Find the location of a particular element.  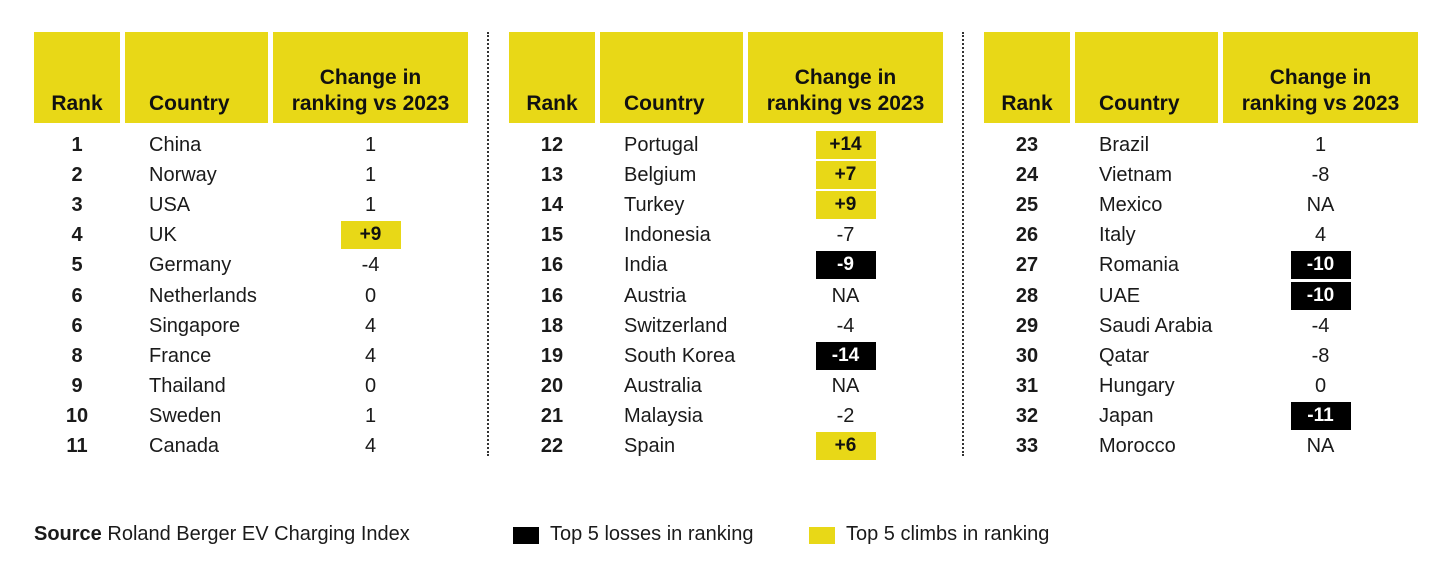

rank-cell: 21 is located at coordinates (552, 415).